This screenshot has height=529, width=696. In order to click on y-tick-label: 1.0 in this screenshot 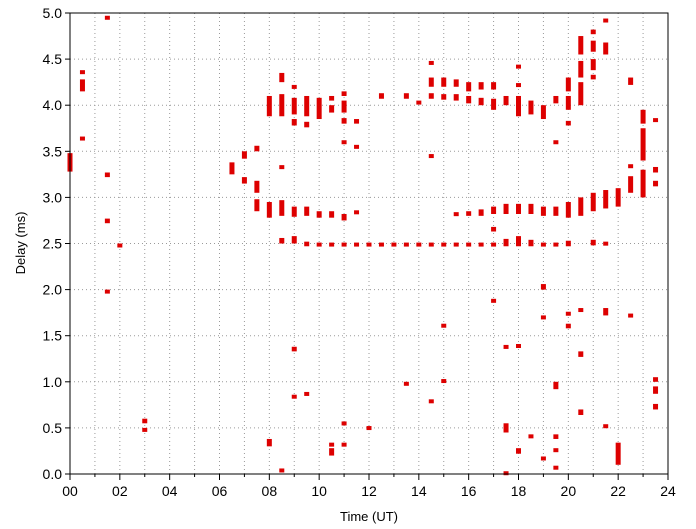, I will do `click(53, 382)`.